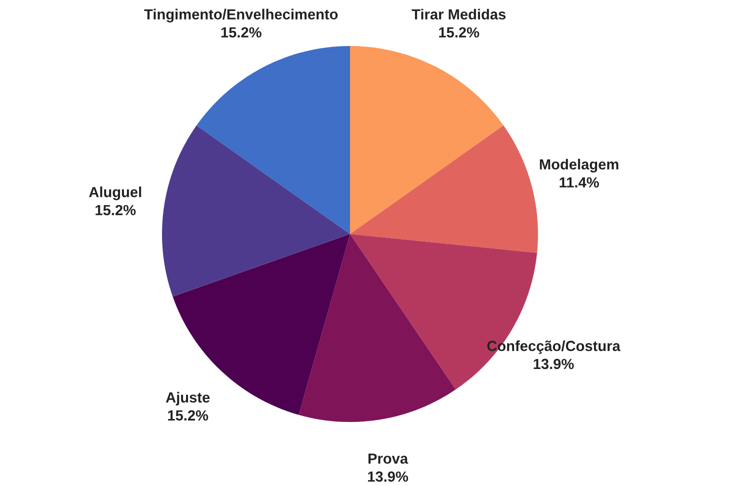  What do you see at coordinates (579, 165) in the screenshot?
I see `slice-label: Modelagem` at bounding box center [579, 165].